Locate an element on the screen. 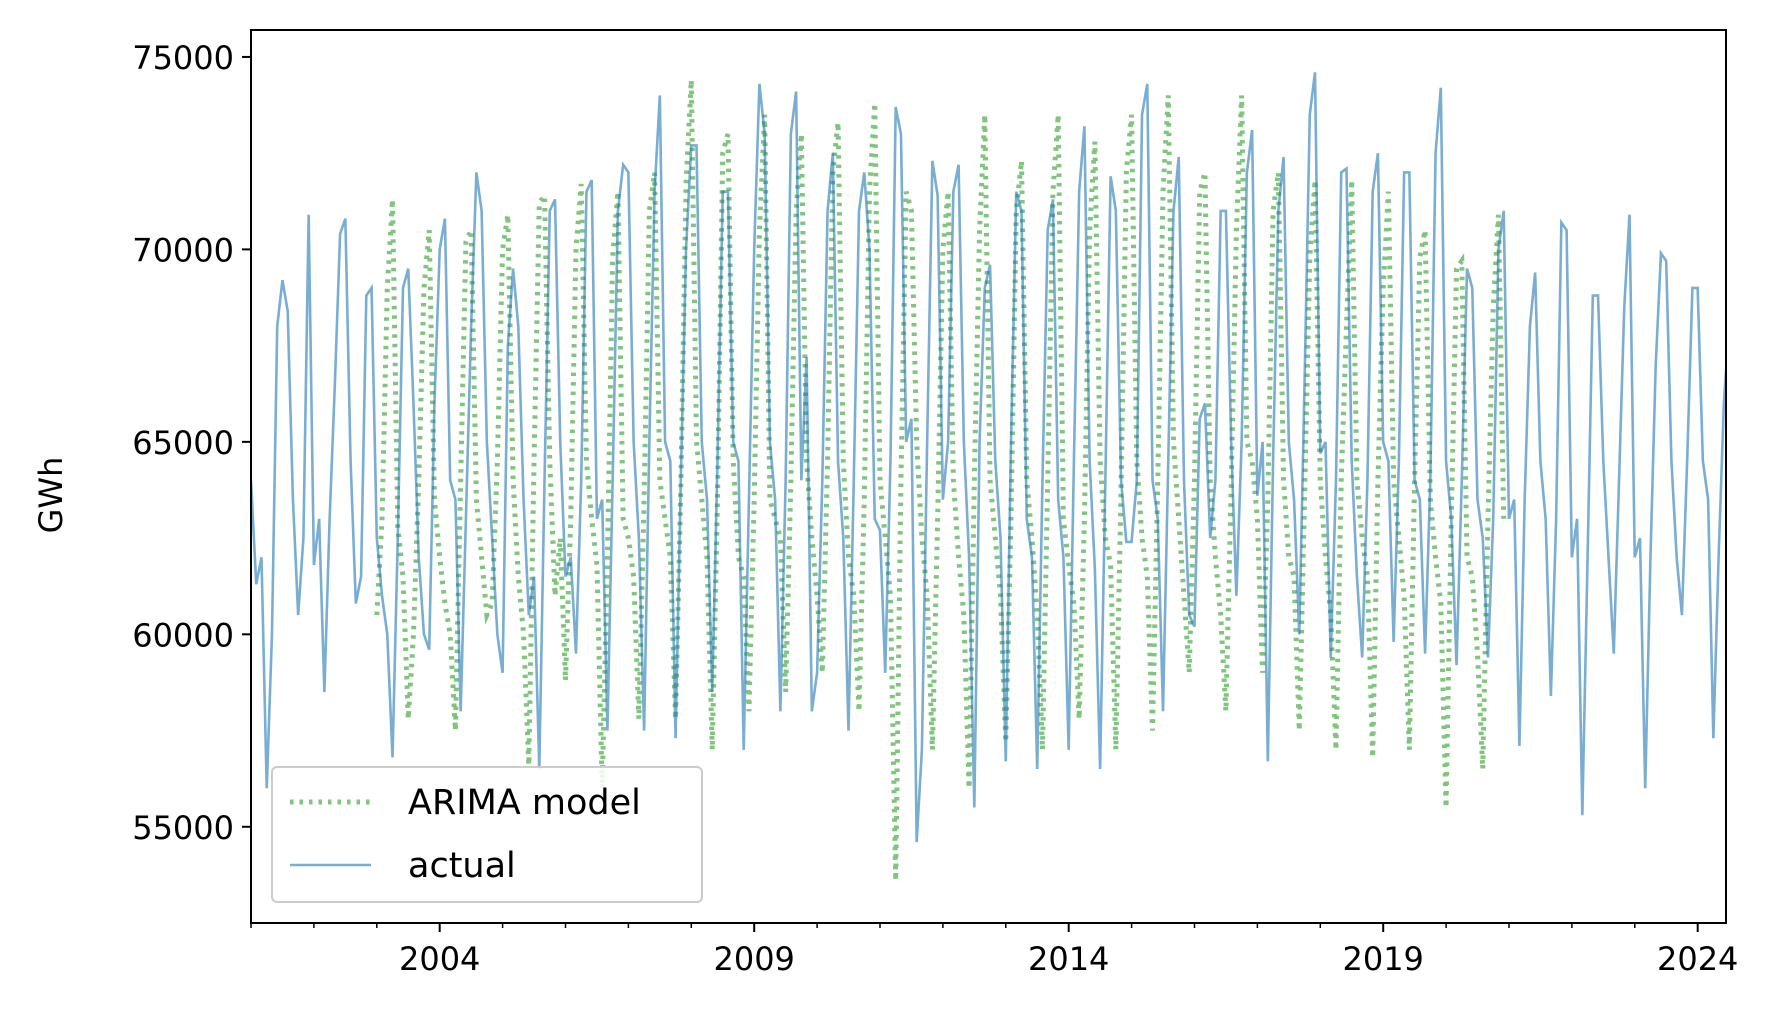 This screenshot has height=1020, width=1768. legend: ARIMA model actual is located at coordinates (487, 834).